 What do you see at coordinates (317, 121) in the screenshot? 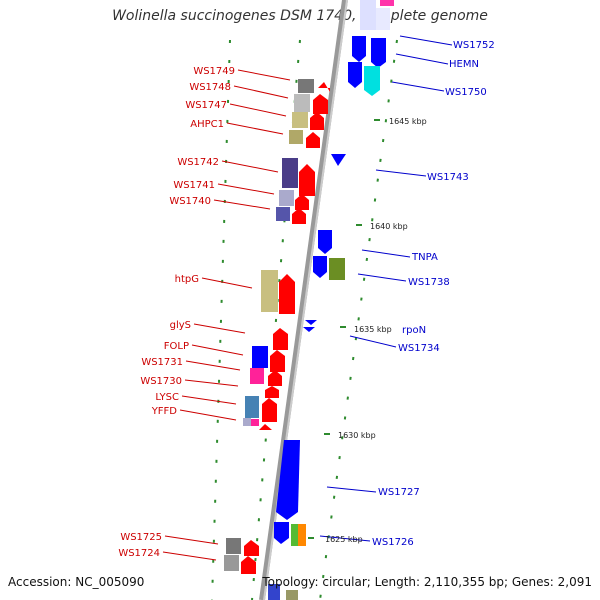
I see `gene-ws1747-arrow` at bounding box center [317, 121].